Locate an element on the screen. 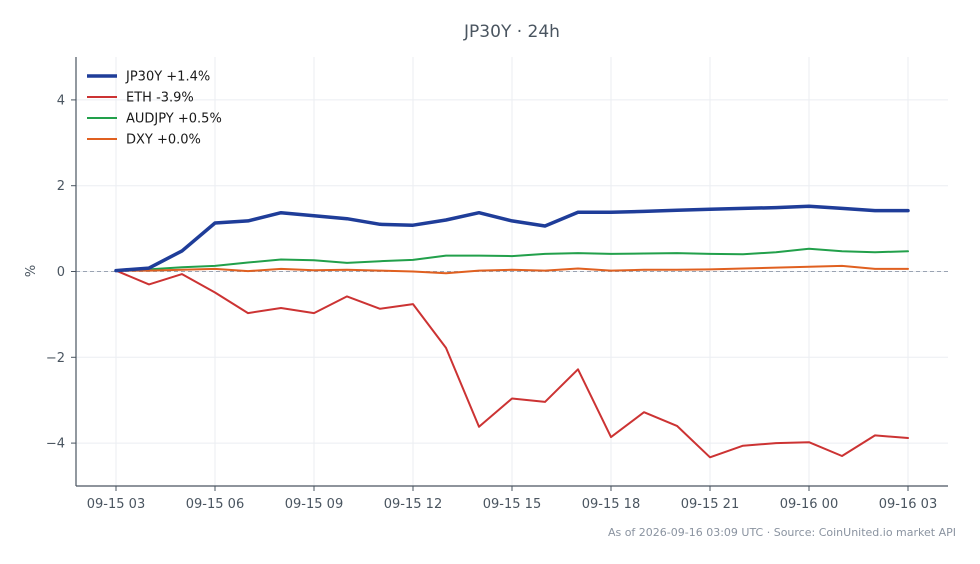 Image resolution: width=980 pixels, height=564 pixels. x-tick-label: 09-15 18 is located at coordinates (611, 504).